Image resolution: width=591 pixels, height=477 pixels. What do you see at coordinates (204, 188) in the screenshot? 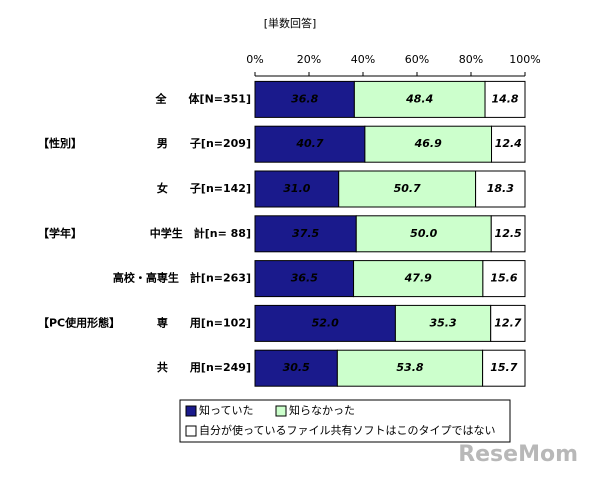
I see `category-label: 女 子[n=142]` at bounding box center [204, 188].